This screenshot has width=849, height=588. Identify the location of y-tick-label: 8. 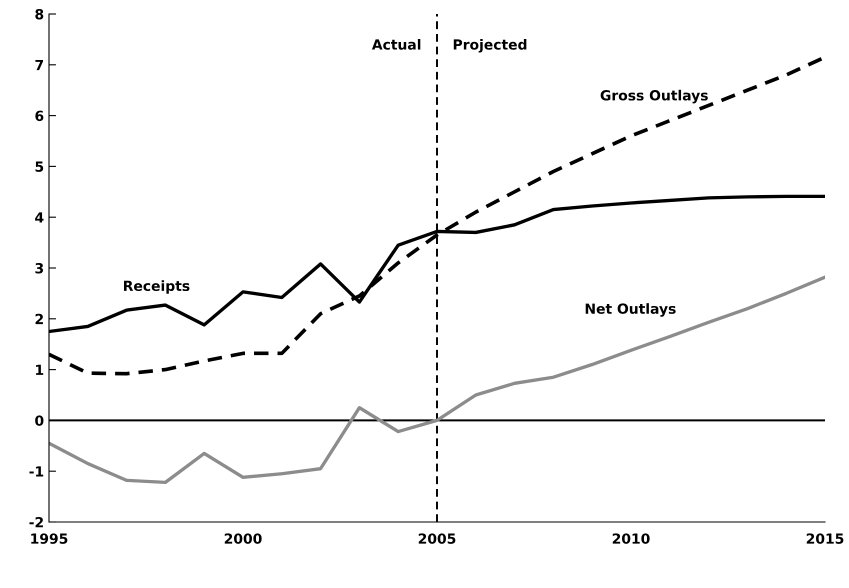
(39, 14).